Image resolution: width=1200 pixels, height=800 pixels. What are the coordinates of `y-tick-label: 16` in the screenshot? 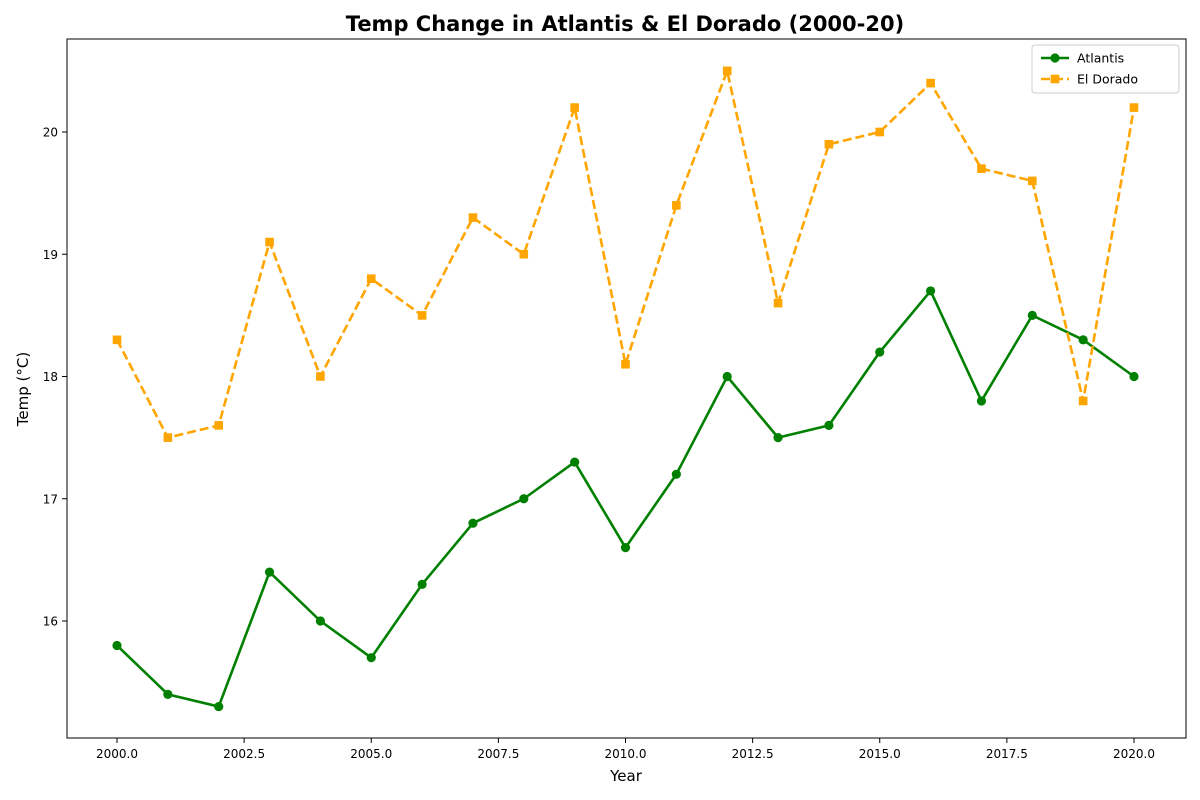 It's located at (50, 622).